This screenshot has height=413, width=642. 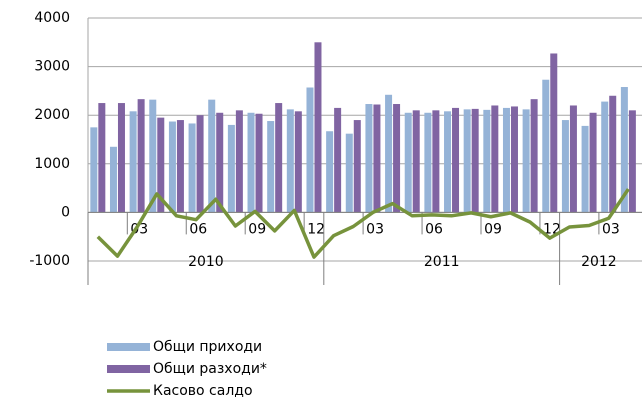 What do you see at coordinates (210, 369) in the screenshot?
I see `legend-label: Общи разходи*` at bounding box center [210, 369].